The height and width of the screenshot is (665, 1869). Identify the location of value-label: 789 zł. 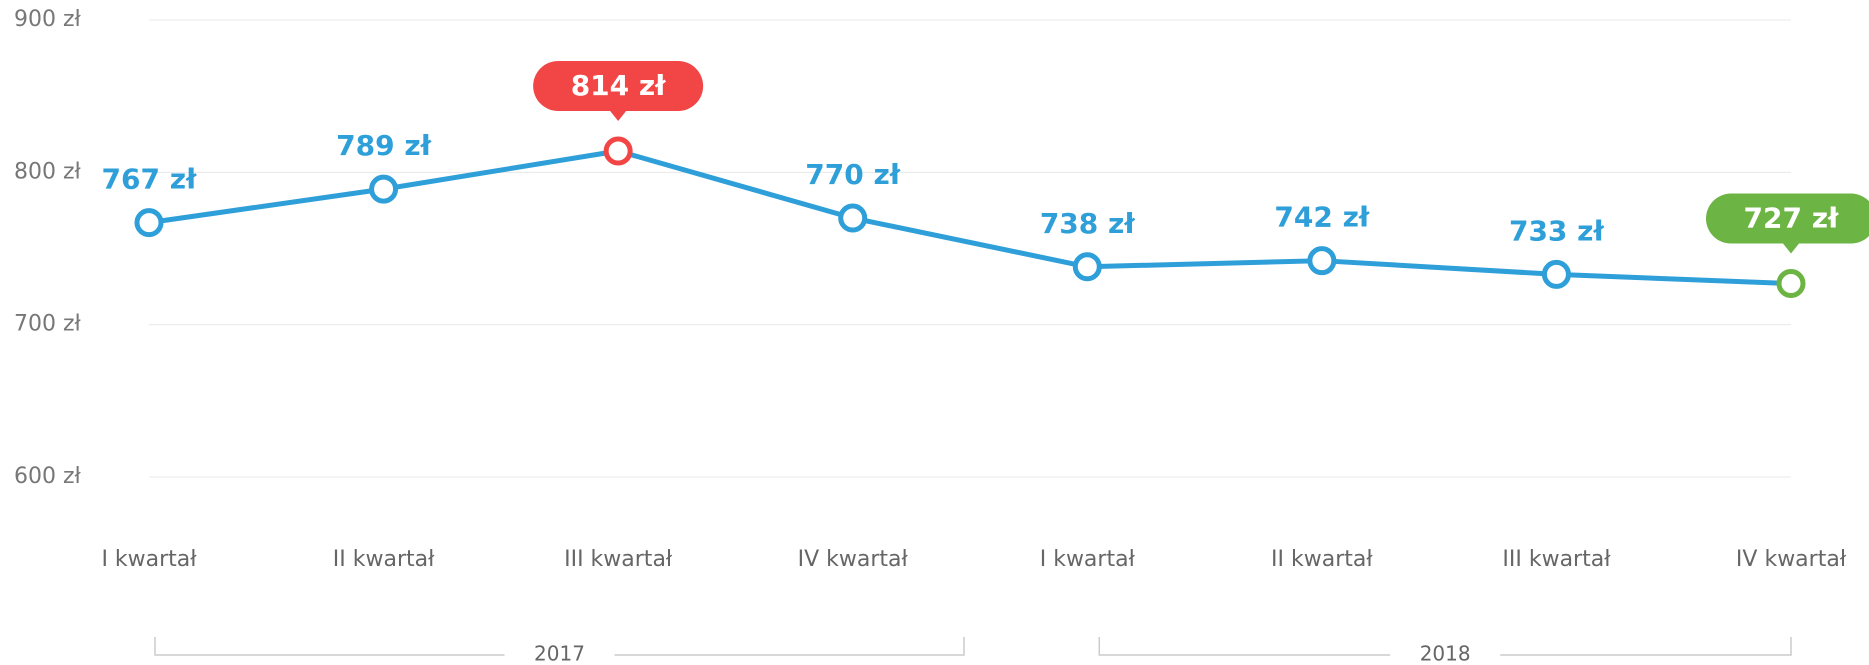
(383, 145).